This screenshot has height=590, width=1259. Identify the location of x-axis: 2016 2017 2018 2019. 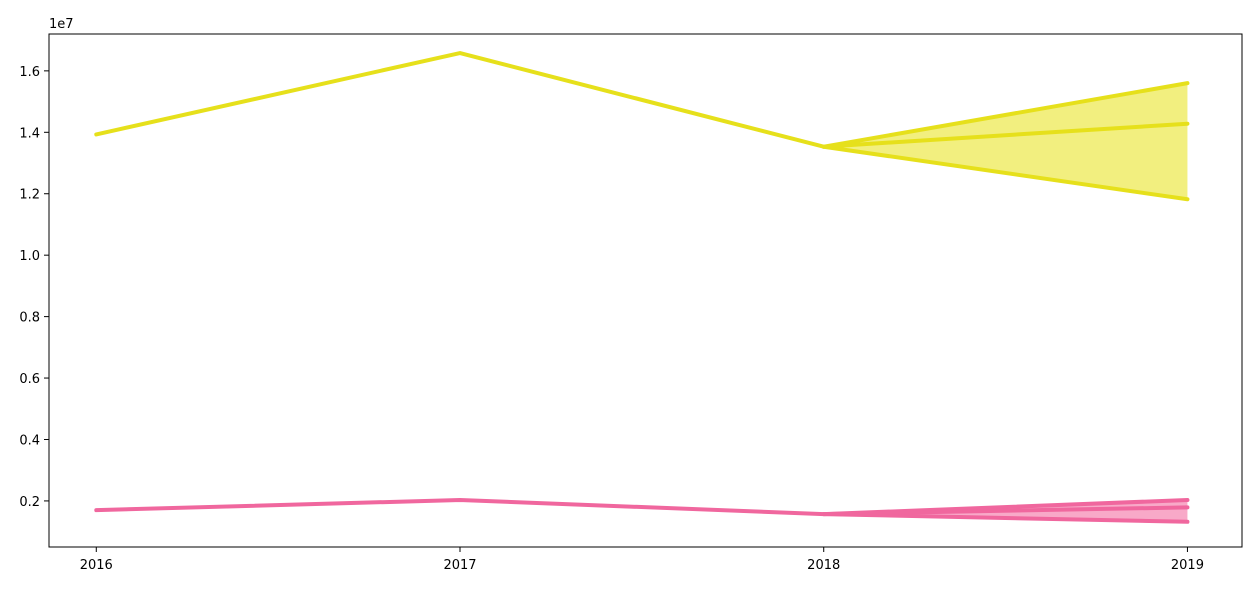
(642, 560).